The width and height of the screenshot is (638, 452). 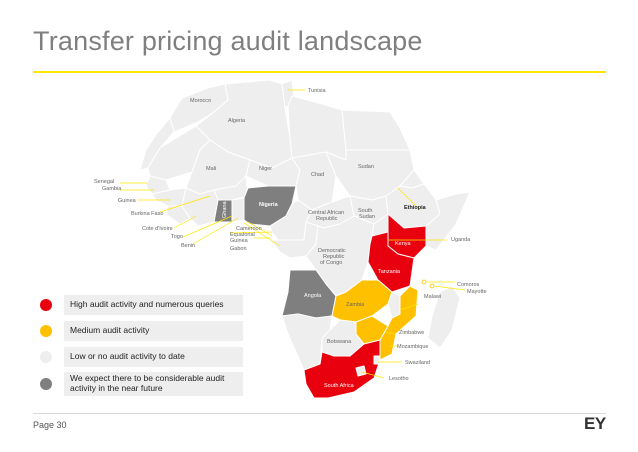 What do you see at coordinates (366, 167) in the screenshot?
I see `label-sudan: Sudan` at bounding box center [366, 167].